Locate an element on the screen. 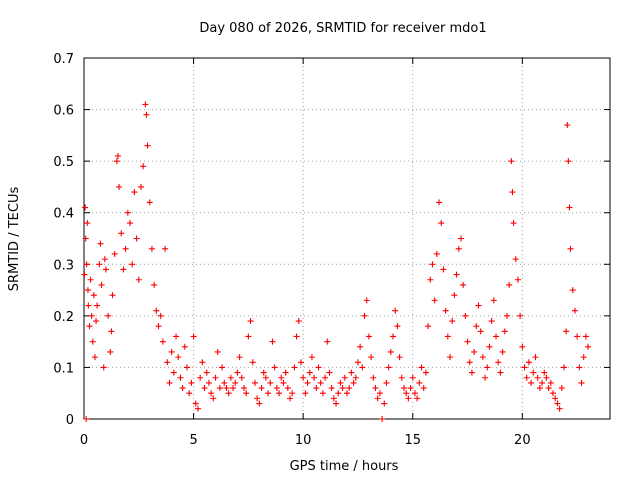 The image size is (640, 480). y-axis-label: SRMTID / TECUs is located at coordinates (14, 239).